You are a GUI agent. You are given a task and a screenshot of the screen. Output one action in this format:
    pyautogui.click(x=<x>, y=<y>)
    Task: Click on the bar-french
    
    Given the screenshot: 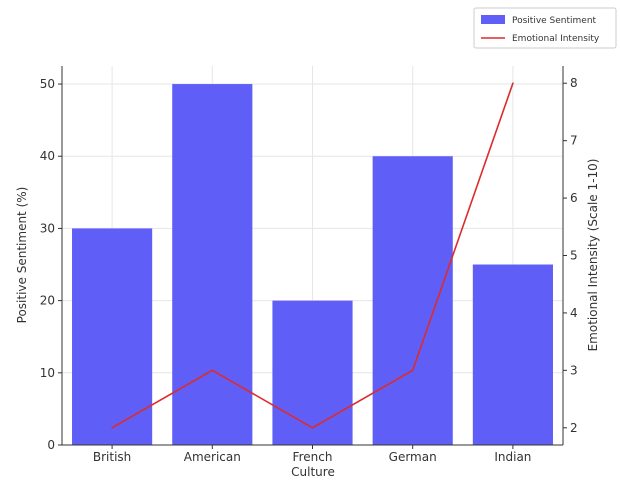 What is the action you would take?
    pyautogui.click(x=312, y=372)
    